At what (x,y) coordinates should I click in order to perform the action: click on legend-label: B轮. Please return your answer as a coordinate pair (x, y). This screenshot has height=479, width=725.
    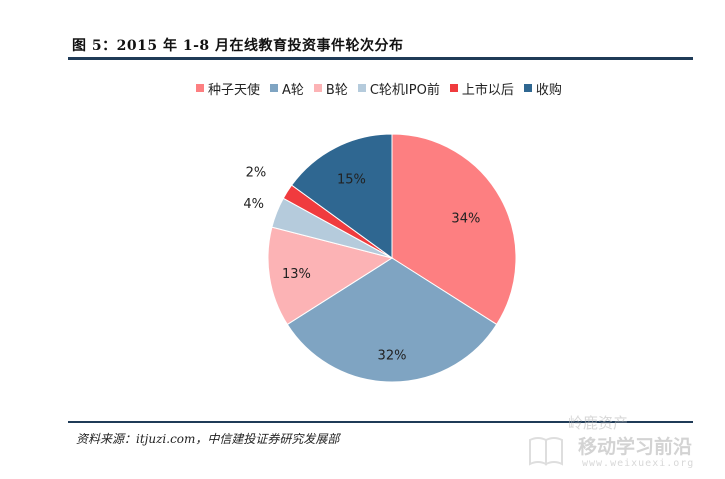
    Looking at the image, I should click on (336, 90).